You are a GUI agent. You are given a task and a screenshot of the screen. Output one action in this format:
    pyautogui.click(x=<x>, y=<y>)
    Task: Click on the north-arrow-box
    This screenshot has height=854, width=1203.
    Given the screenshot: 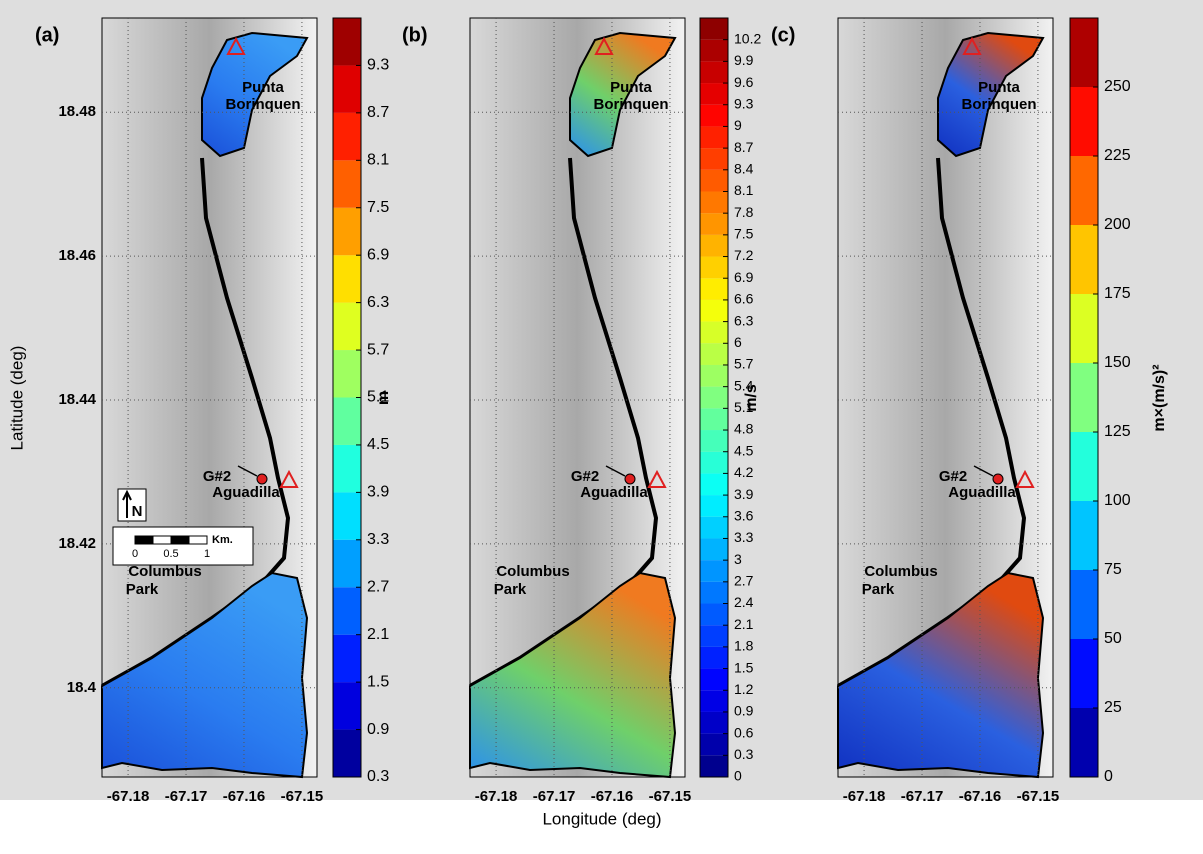 What is the action you would take?
    pyautogui.click(x=132, y=505)
    